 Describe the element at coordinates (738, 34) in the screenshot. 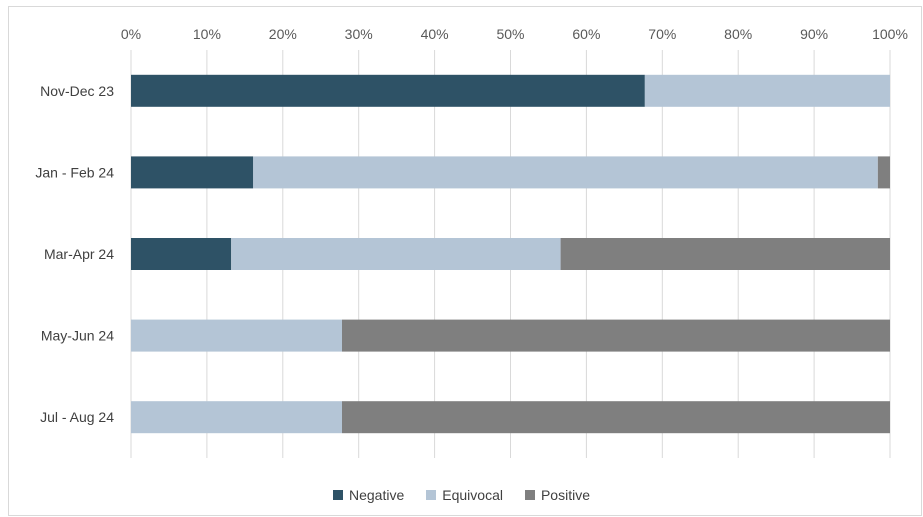

I see `x-tick-label: 80%` at that location.